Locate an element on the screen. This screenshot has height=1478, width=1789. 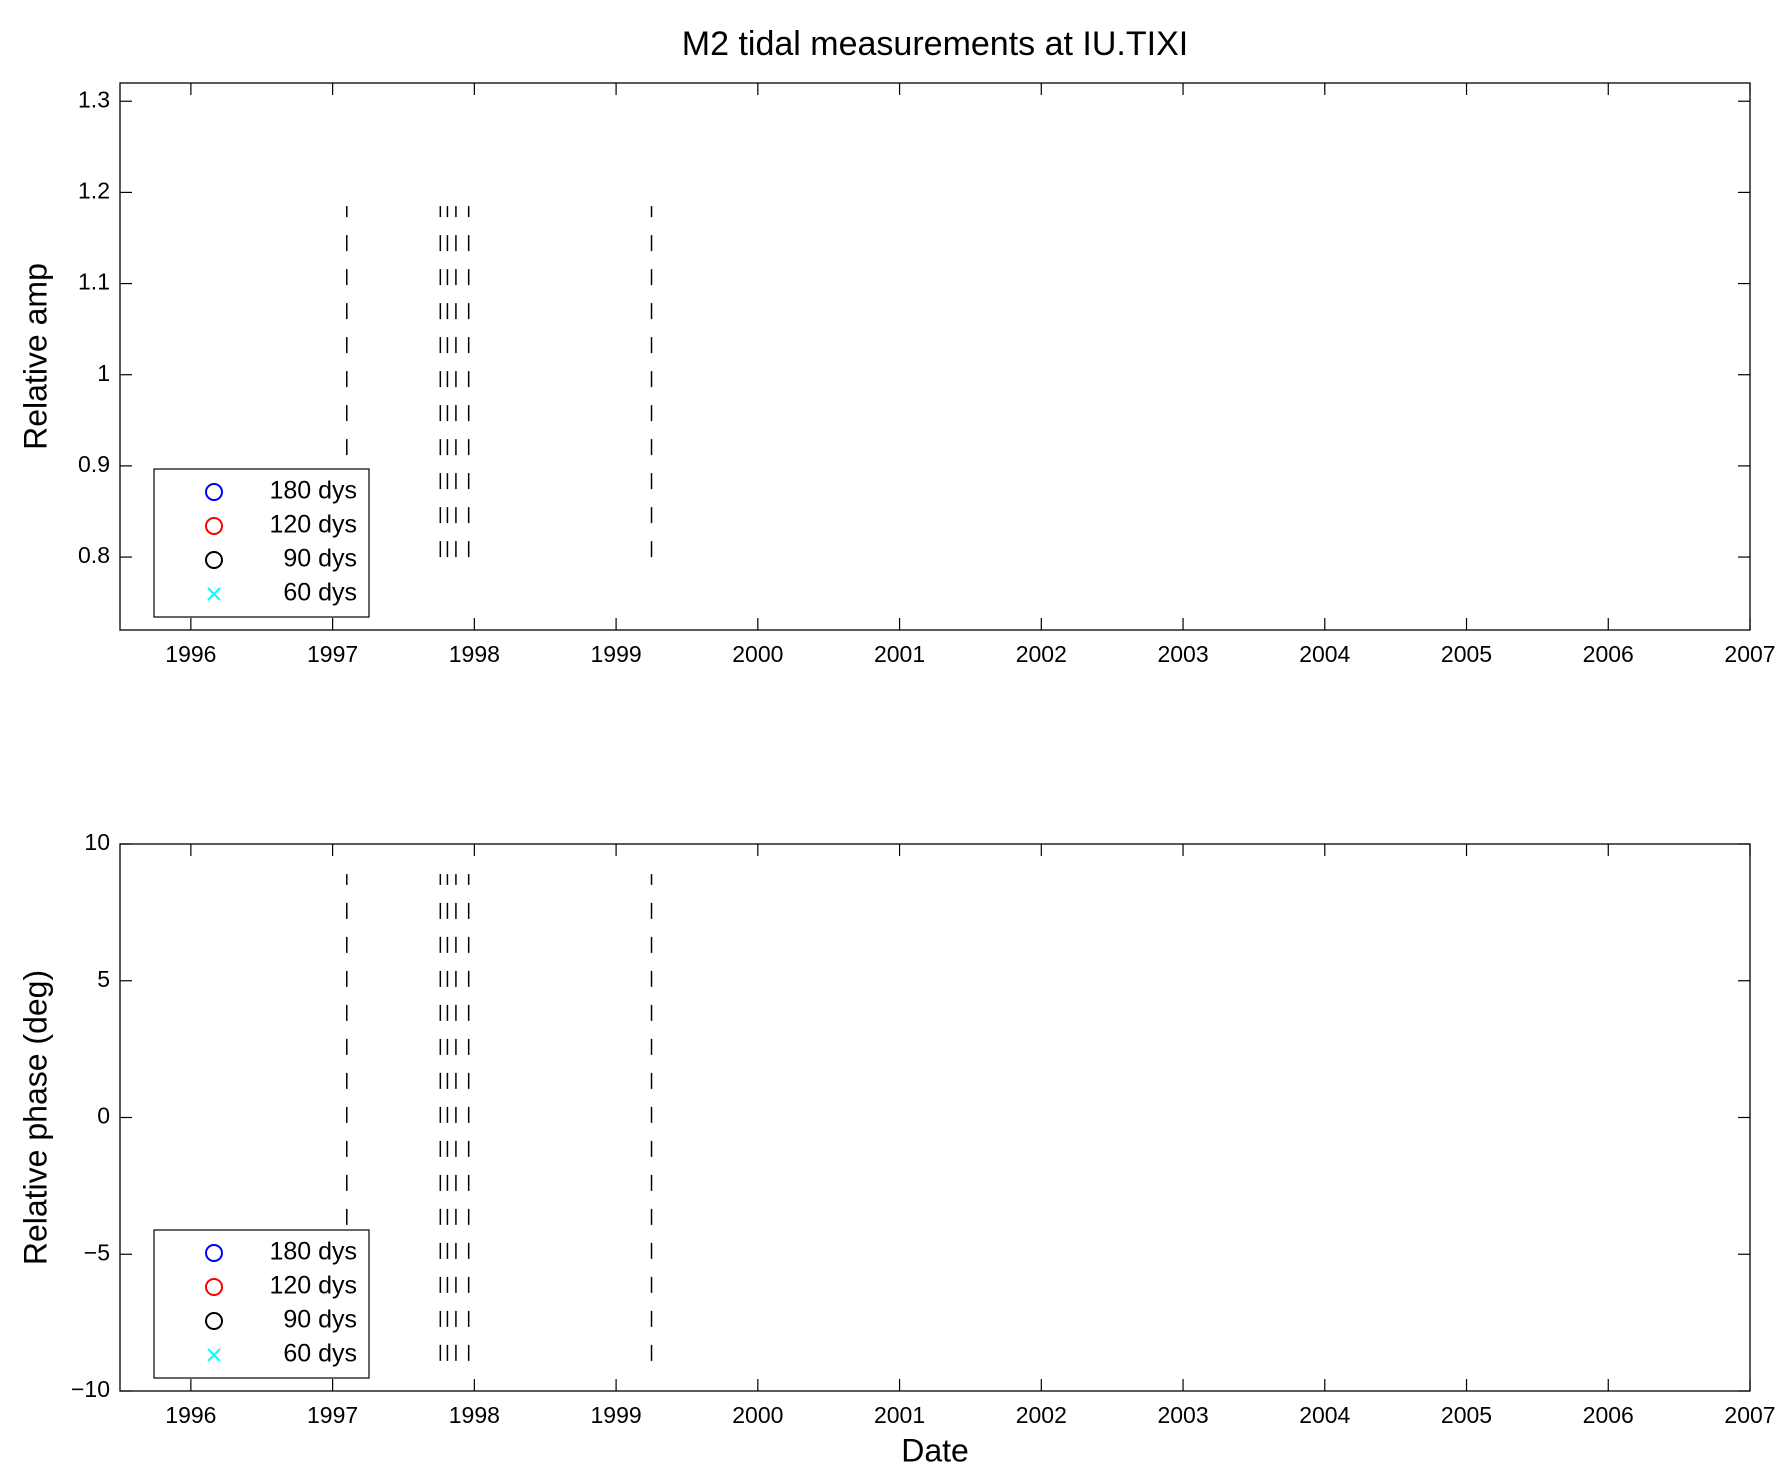
y-tick-label: 0.8 is located at coordinates (94, 555).